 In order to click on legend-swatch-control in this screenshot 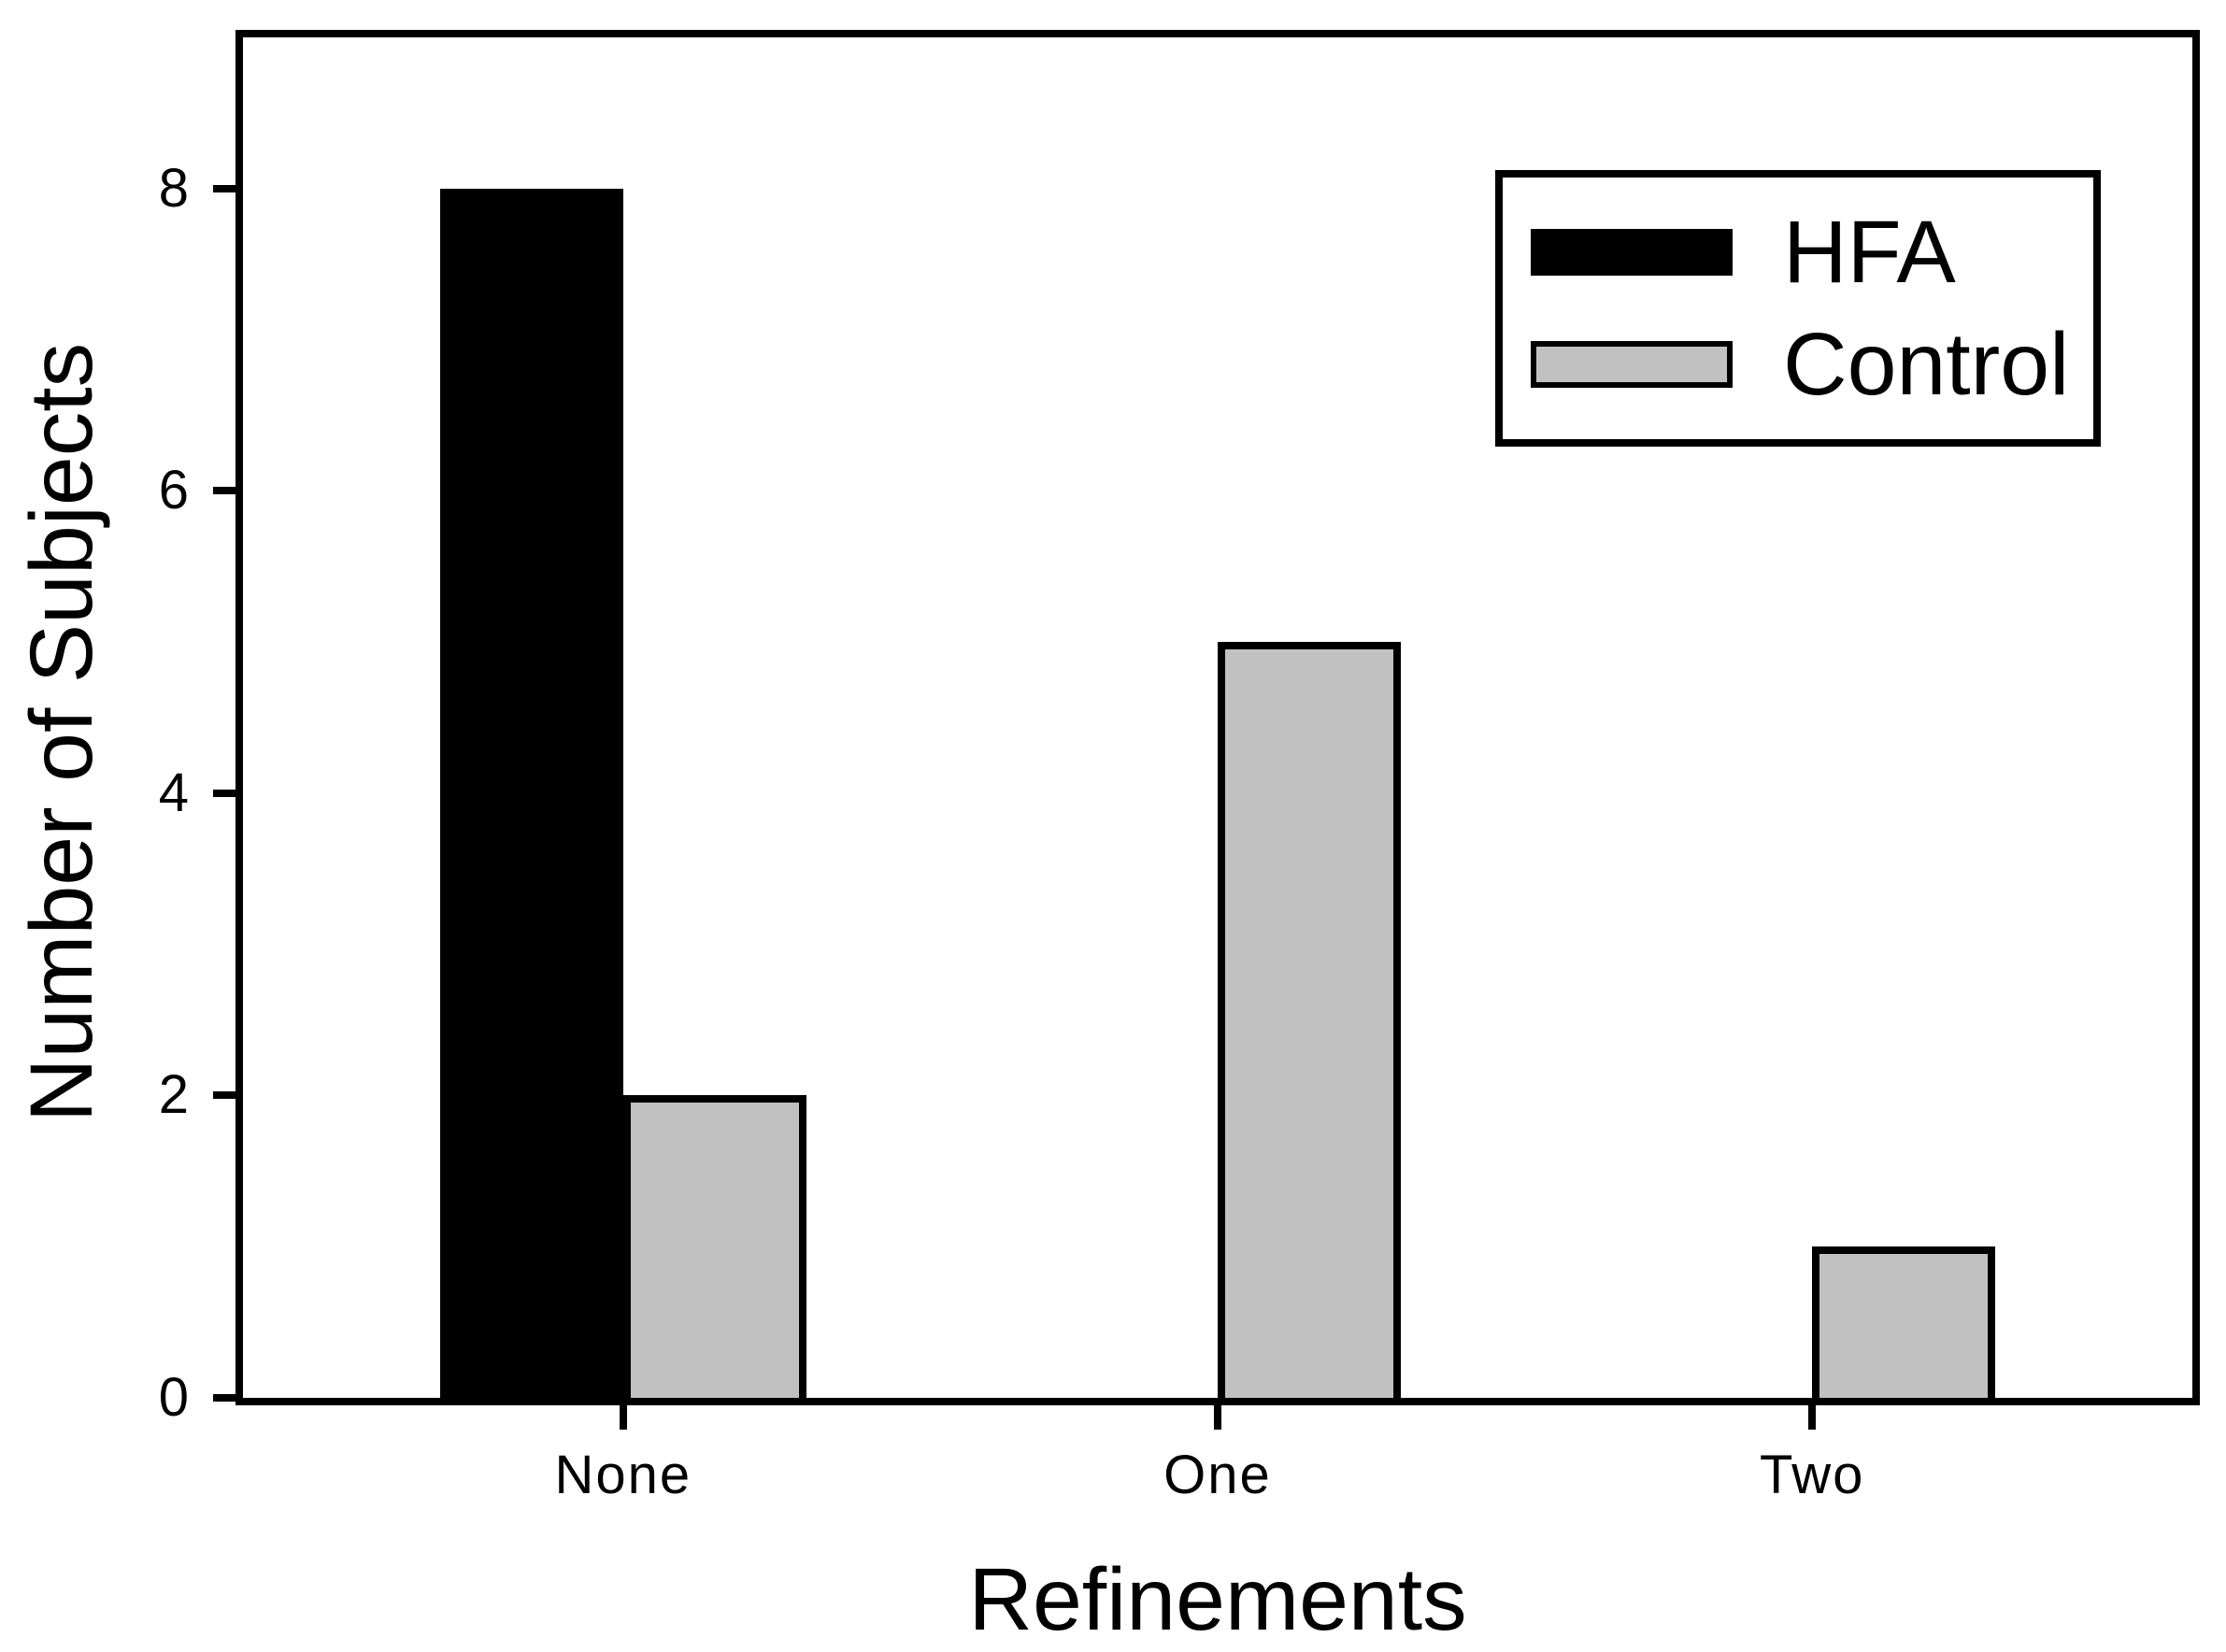, I will do `click(1632, 364)`.